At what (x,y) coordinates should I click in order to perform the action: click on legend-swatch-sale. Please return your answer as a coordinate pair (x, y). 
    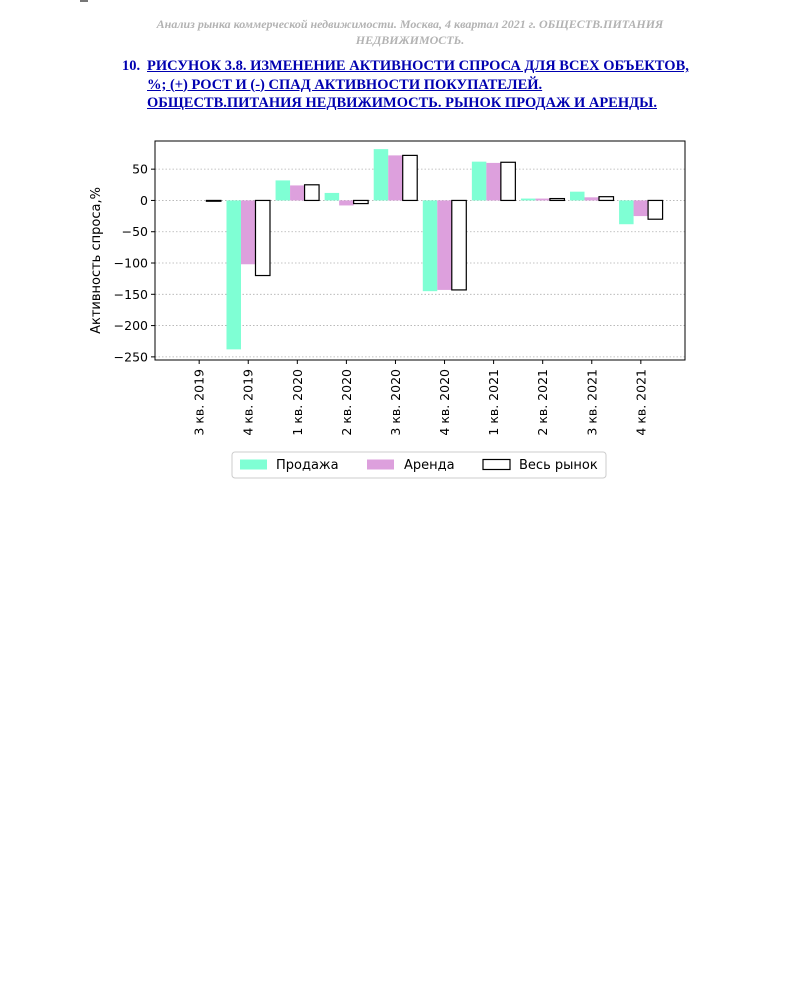
    Looking at the image, I should click on (253, 464).